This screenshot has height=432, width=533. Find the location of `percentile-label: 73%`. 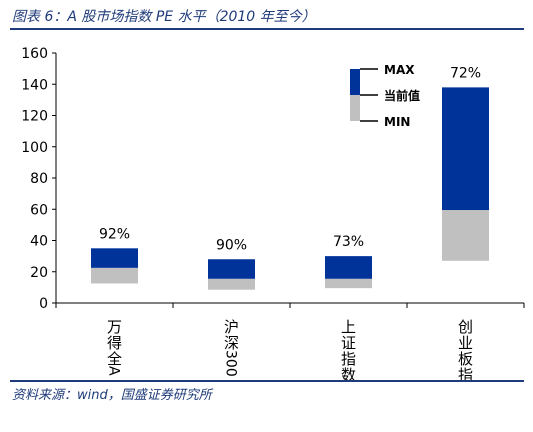

percentile-label: 73% is located at coordinates (348, 242).